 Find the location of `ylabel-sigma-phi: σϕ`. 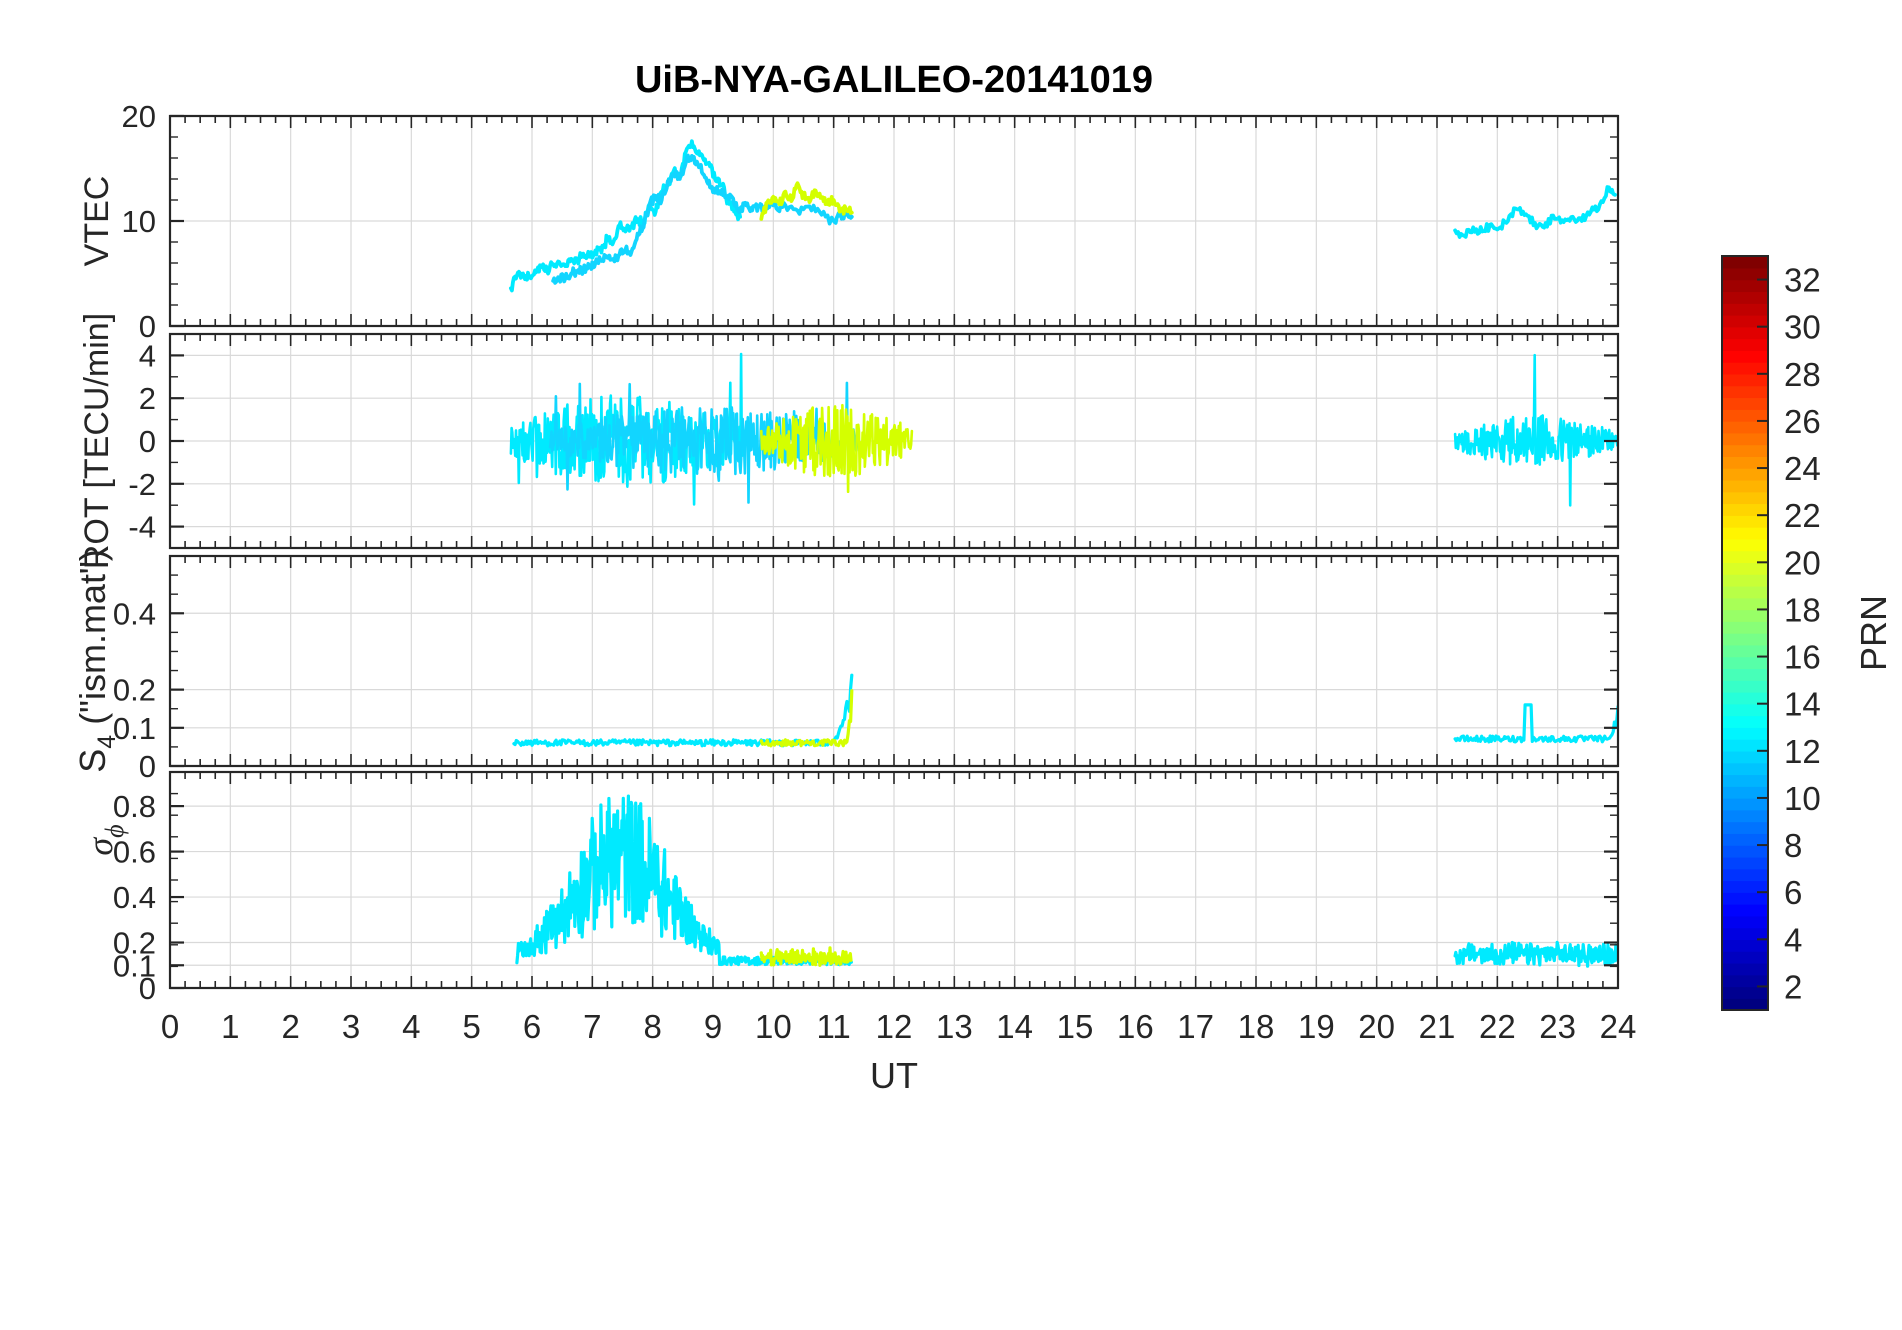

ylabel-sigma-phi: σϕ is located at coordinates (104, 839).